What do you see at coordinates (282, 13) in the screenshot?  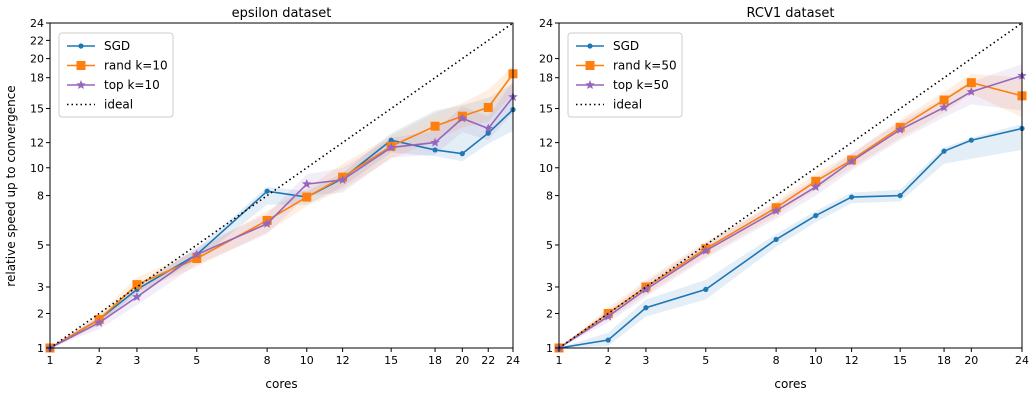 I see `epsilon-chart-title: epsilon dataset` at bounding box center [282, 13].